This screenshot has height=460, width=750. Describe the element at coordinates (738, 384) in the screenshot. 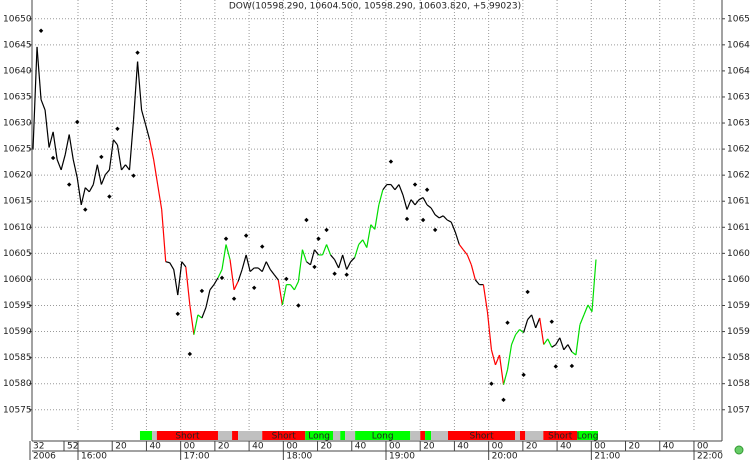

I see `y2-tick-label: 10580` at that location.